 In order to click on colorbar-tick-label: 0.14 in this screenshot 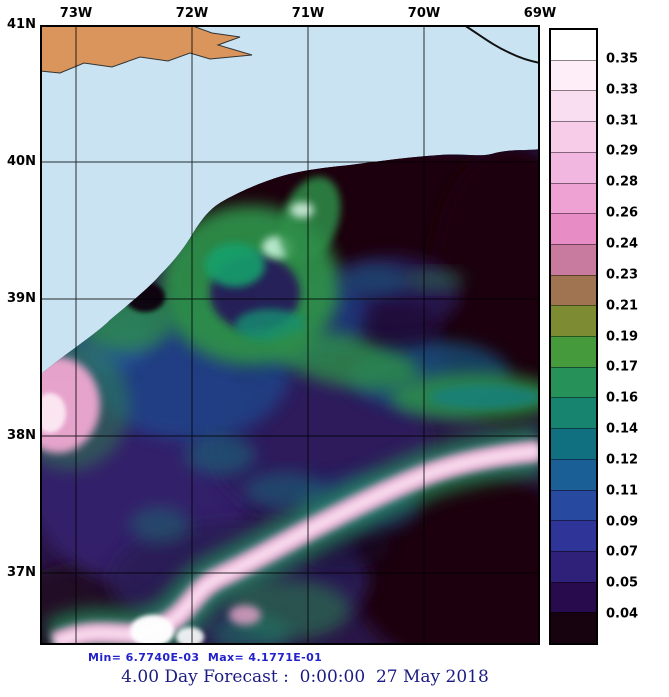, I will do `click(622, 429)`.